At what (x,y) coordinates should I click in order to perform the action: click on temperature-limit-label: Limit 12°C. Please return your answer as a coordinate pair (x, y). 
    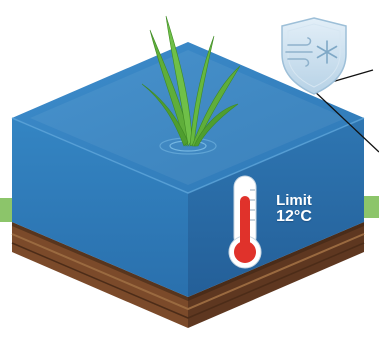
    Looking at the image, I should click on (294, 209).